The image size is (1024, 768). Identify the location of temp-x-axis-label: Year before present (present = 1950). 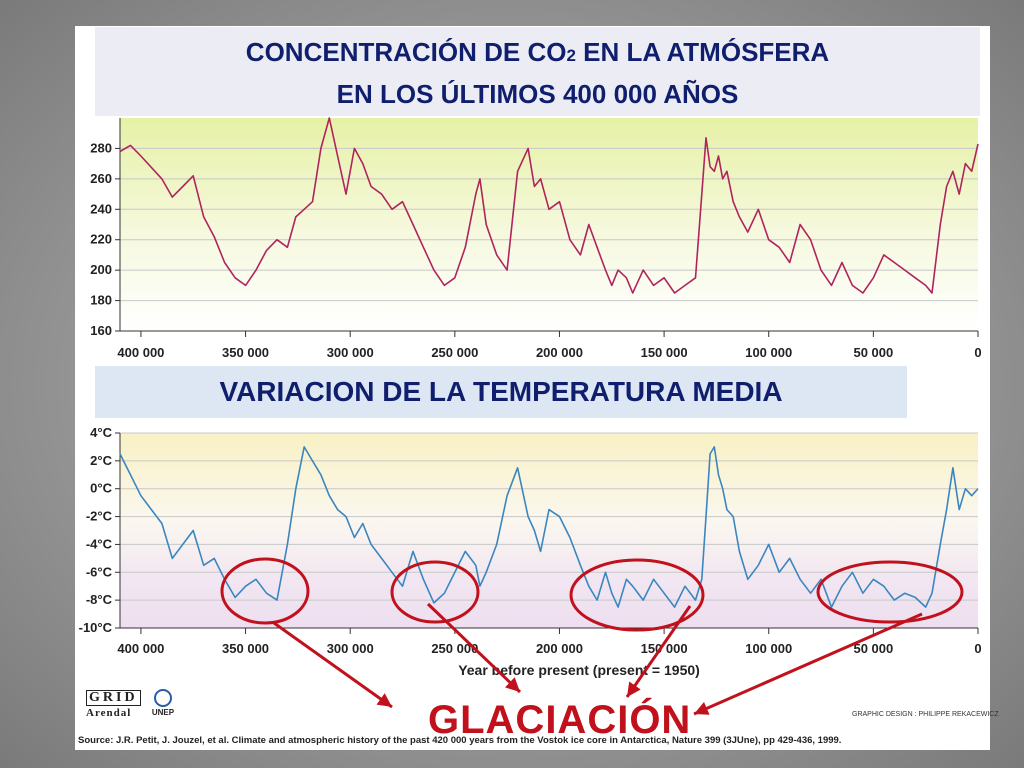
(579, 670).